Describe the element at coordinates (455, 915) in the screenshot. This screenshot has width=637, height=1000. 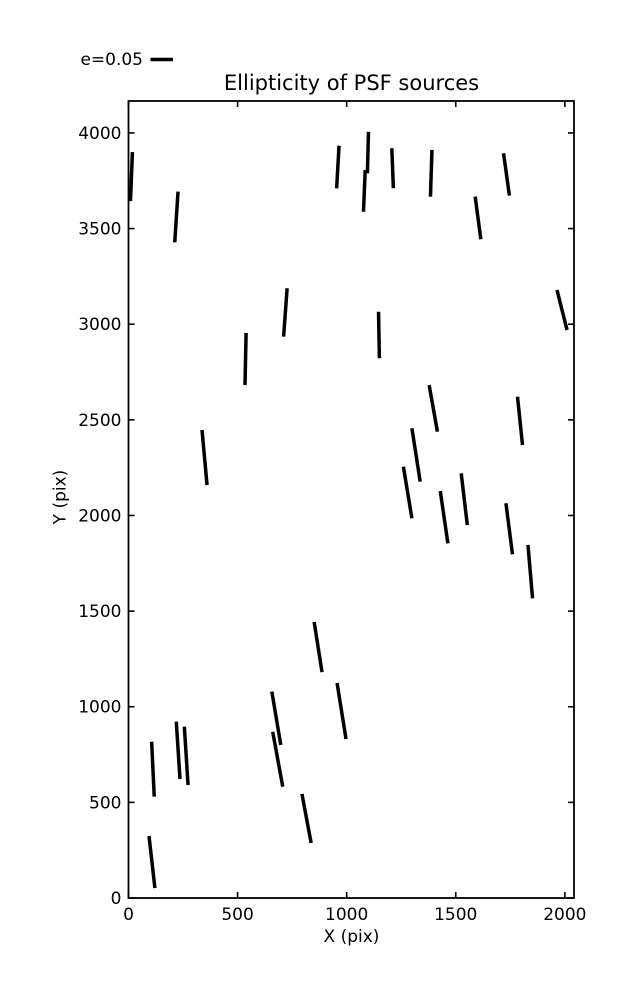
I see `x-tick-label: 1500` at that location.